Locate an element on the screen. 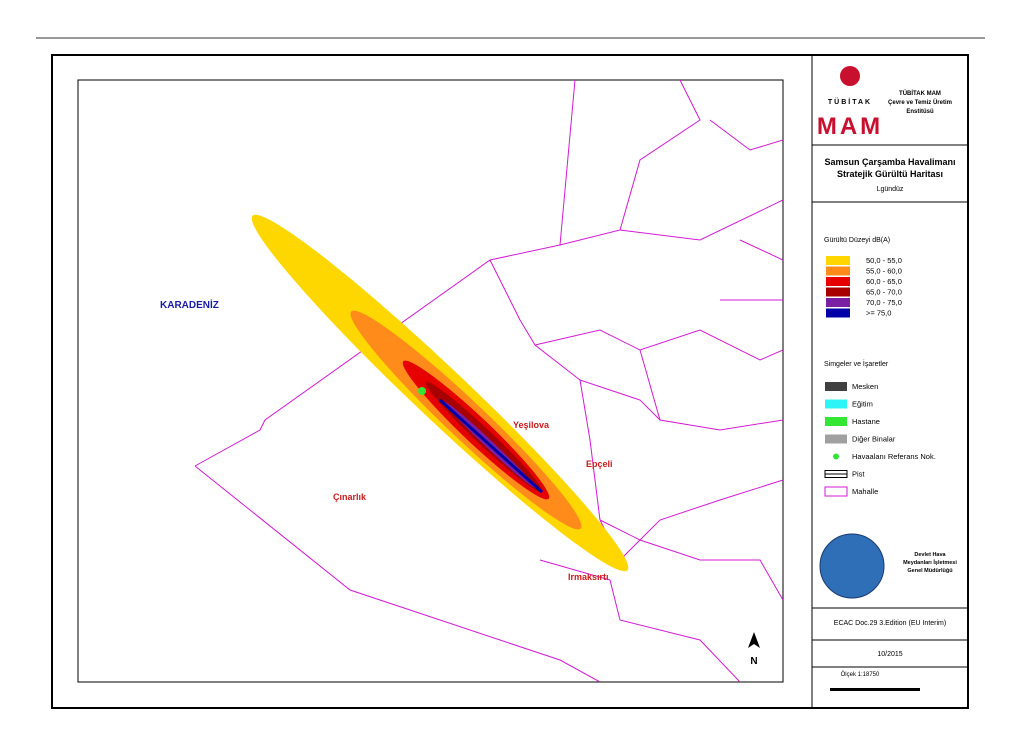 The image size is (1024, 729). logo-emblem is located at coordinates (850, 76).